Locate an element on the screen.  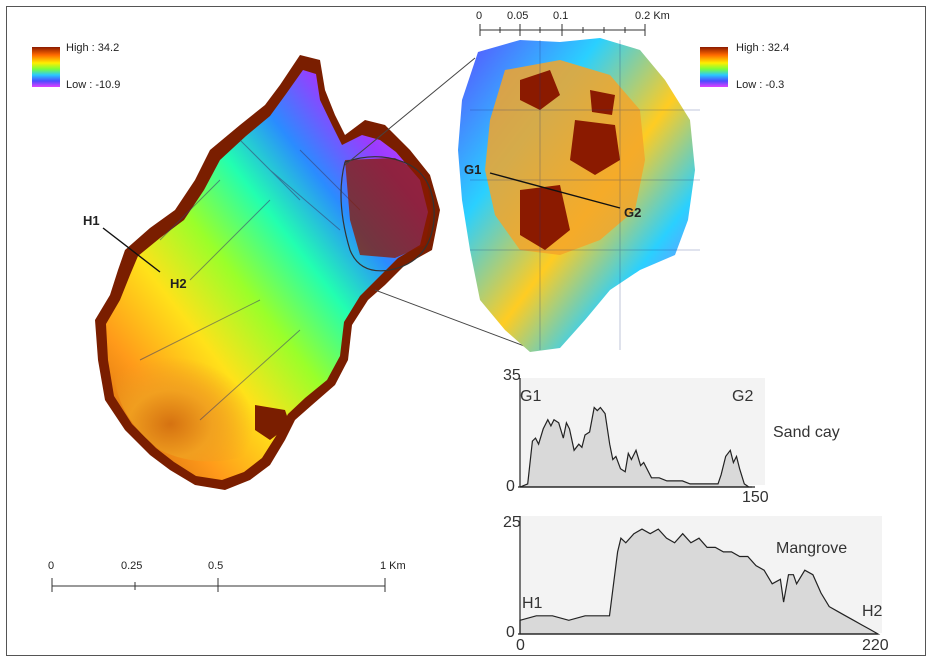
sand-cay-title: Sand cay is located at coordinates (806, 432).